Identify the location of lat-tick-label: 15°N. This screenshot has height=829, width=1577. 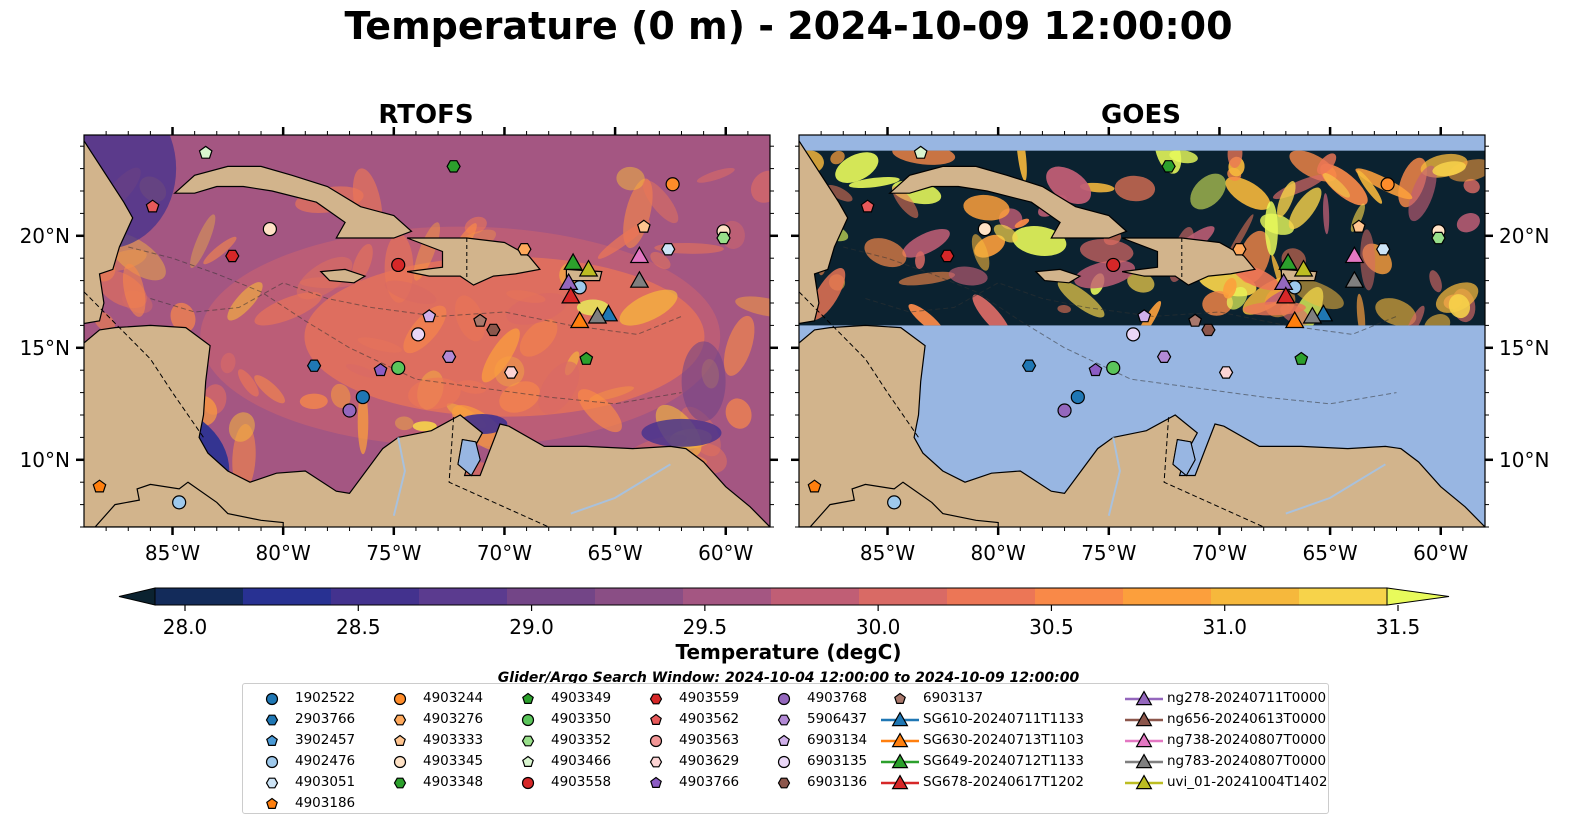
(45, 348).